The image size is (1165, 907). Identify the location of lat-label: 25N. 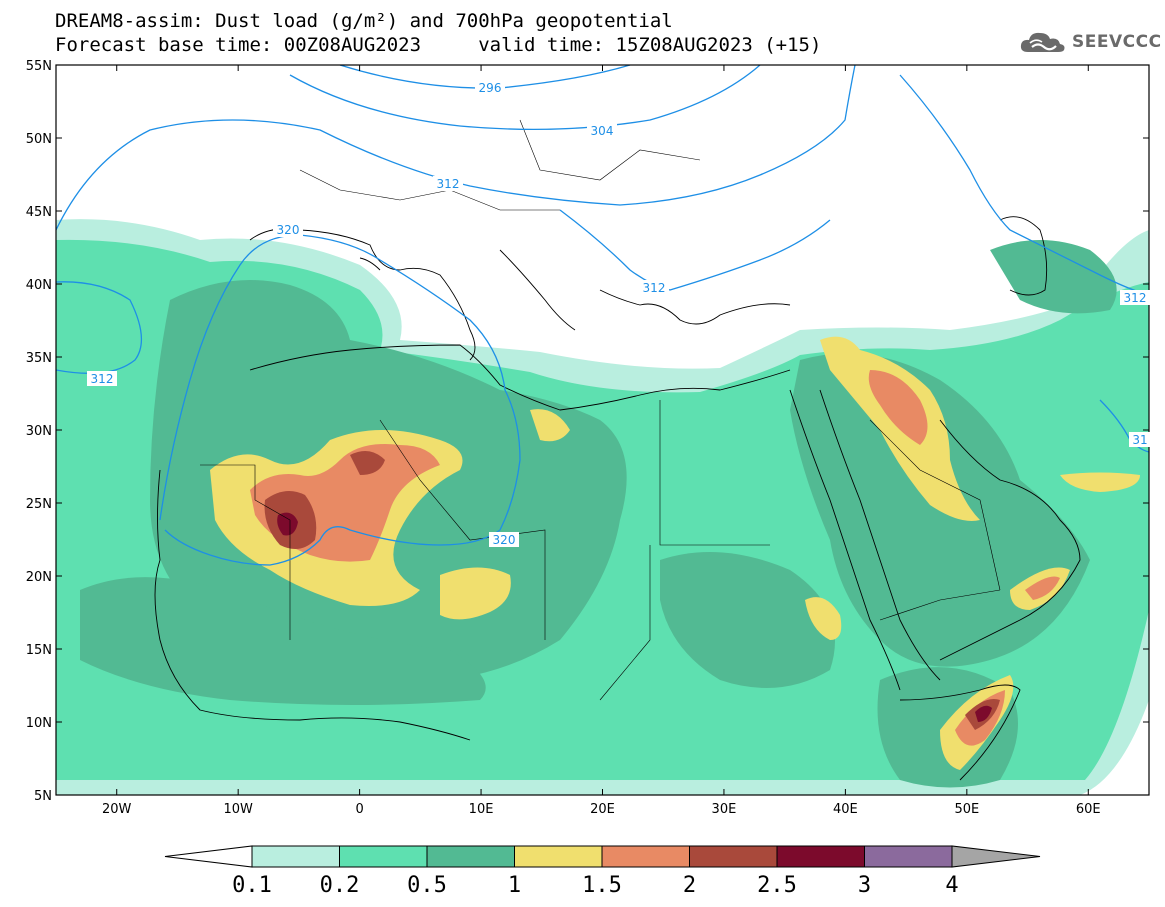
(39, 504).